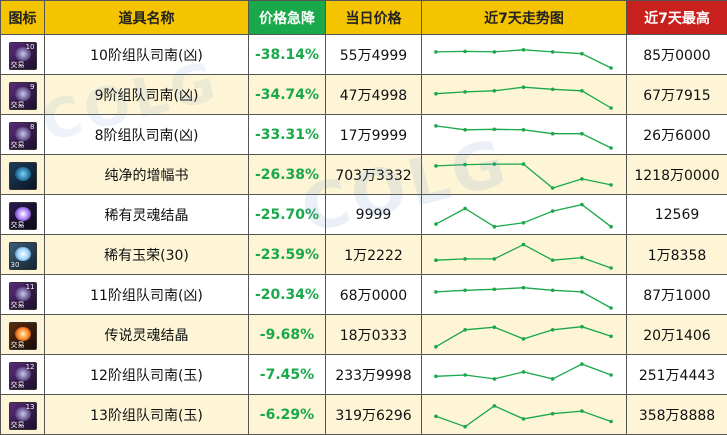 The height and width of the screenshot is (435, 727). I want to click on price-drop-value: -20.34%, so click(287, 295).